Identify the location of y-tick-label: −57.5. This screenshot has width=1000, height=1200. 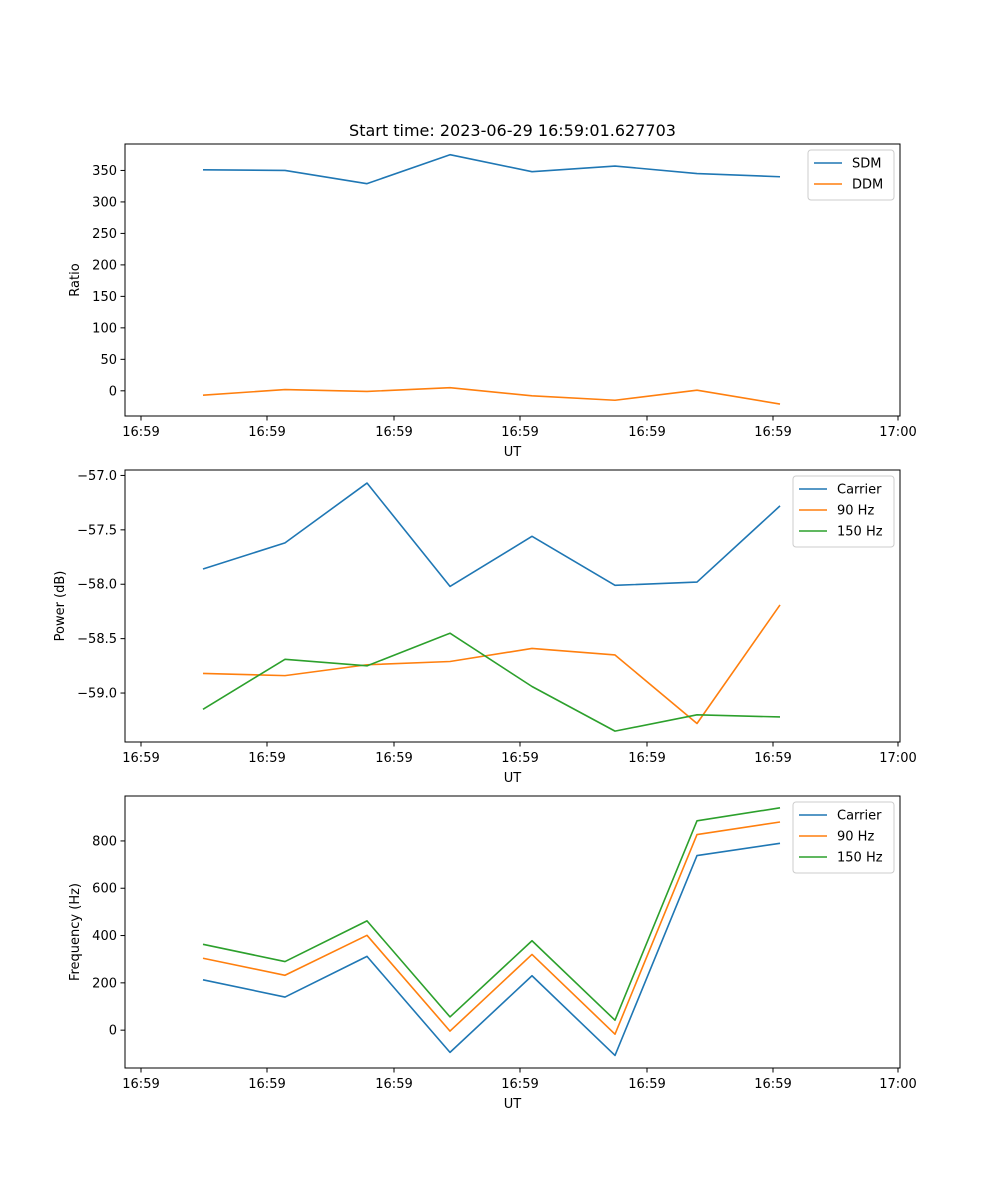
(97, 530).